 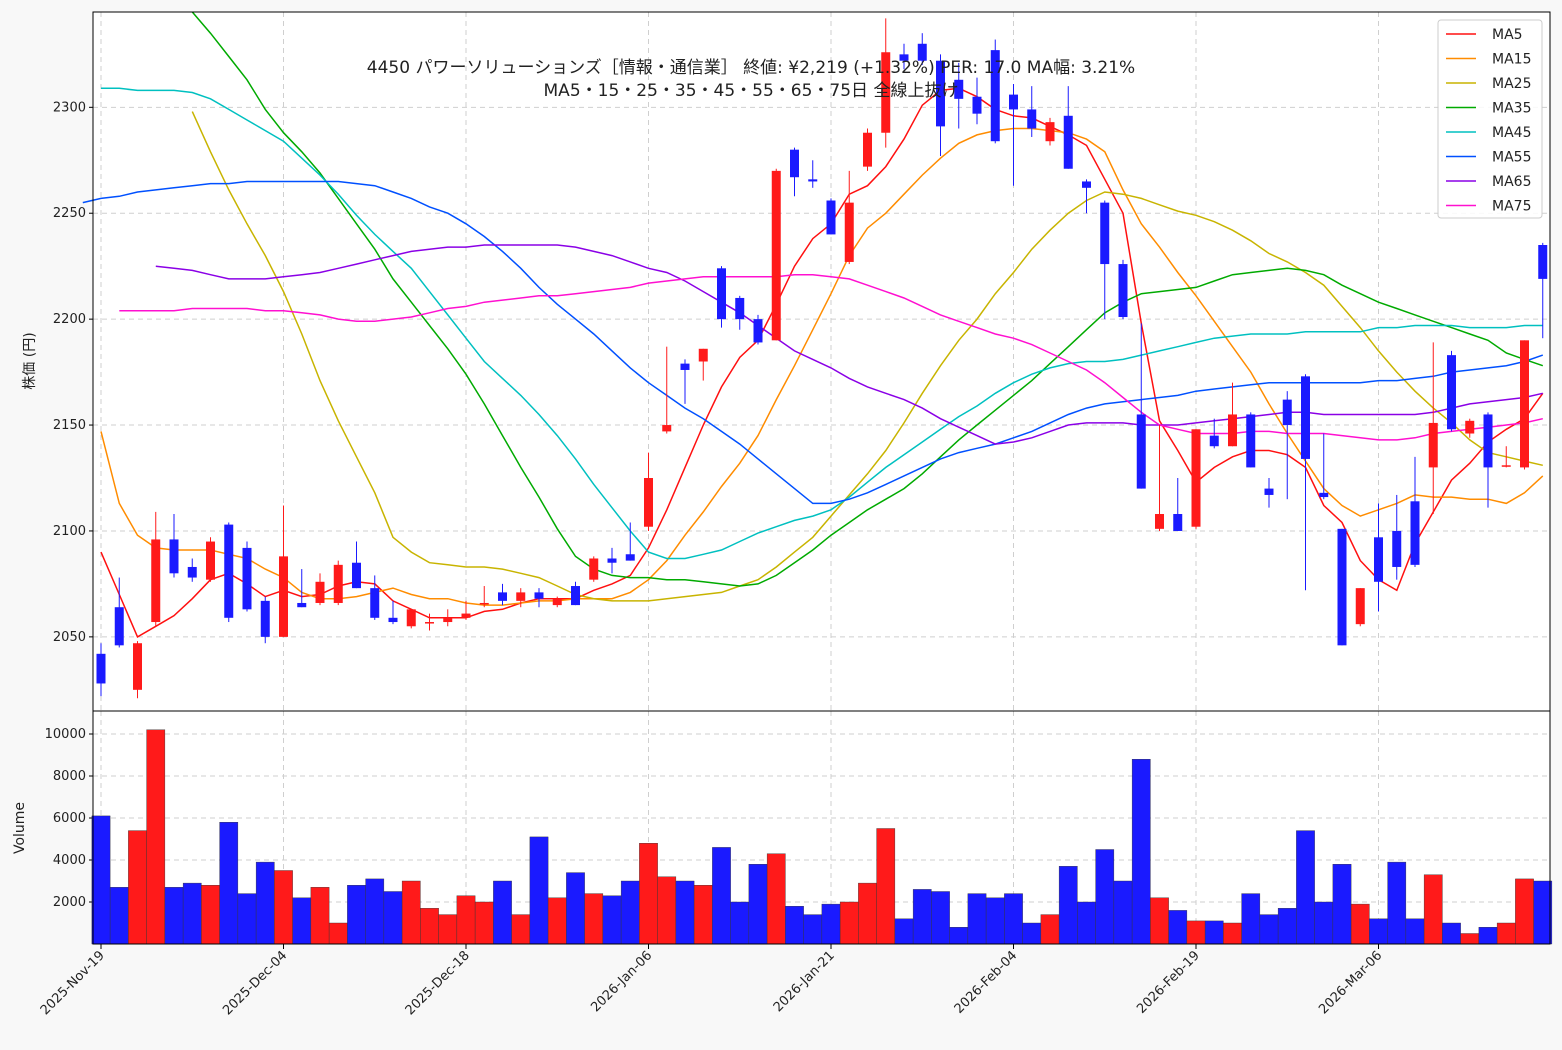 What do you see at coordinates (1511, 207) in the screenshot?
I see `legend-label: MA75` at bounding box center [1511, 207].